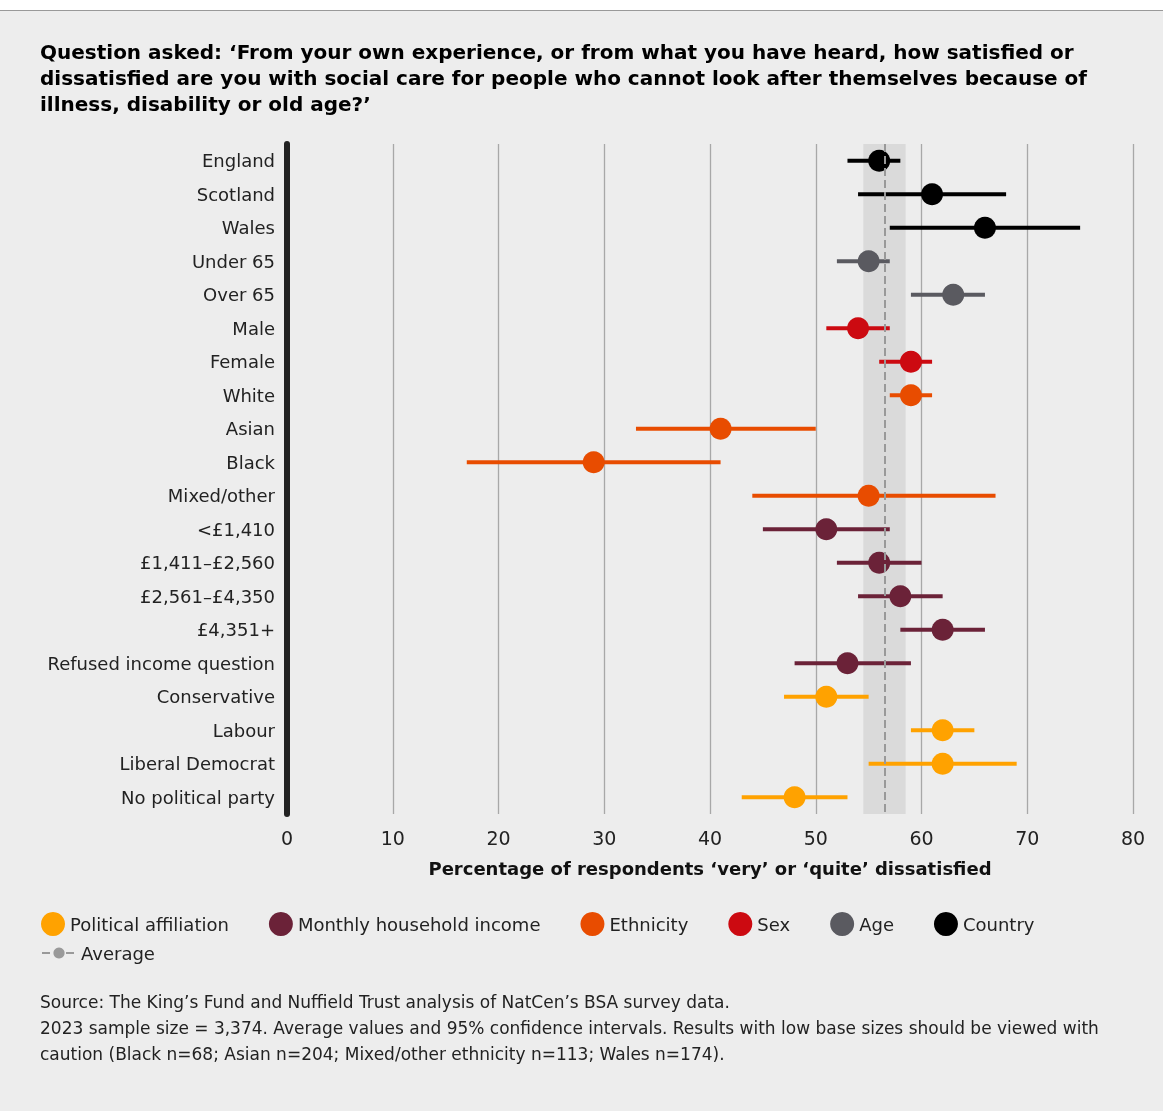  What do you see at coordinates (498, 837) in the screenshot?
I see `x-tick-label: 20` at bounding box center [498, 837].